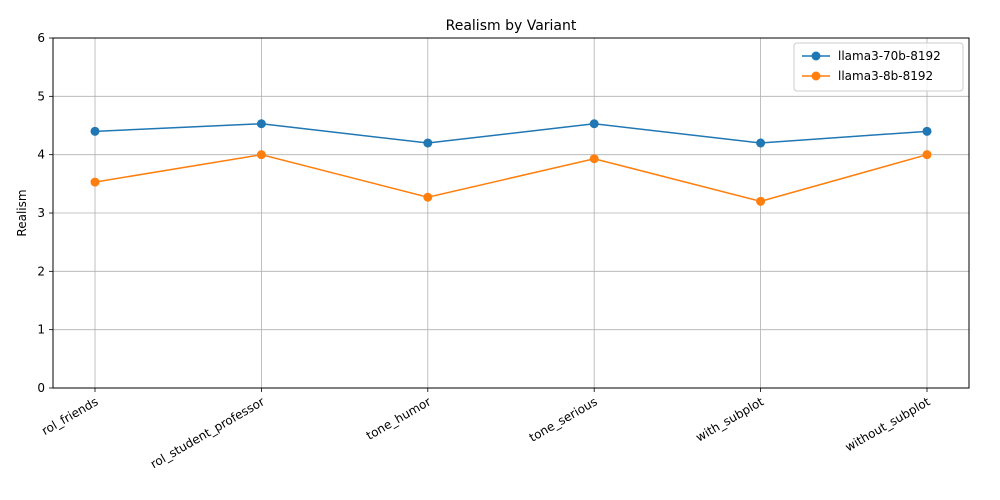 Image resolution: width=1000 pixels, height=500 pixels. What do you see at coordinates (41, 330) in the screenshot?
I see `y-tick-label: 1` at bounding box center [41, 330].